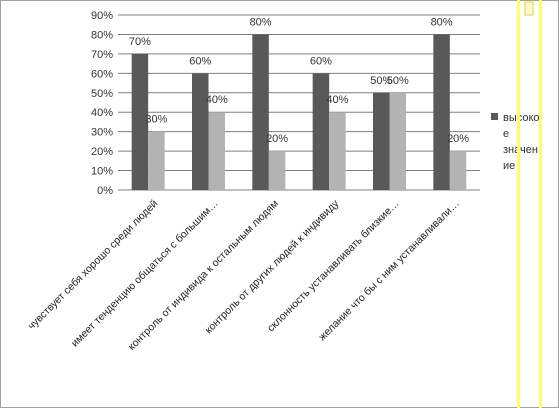 The height and width of the screenshot is (408, 559). Describe the element at coordinates (515, 142) in the screenshot. I see `legend: высоко е значен ие` at that location.